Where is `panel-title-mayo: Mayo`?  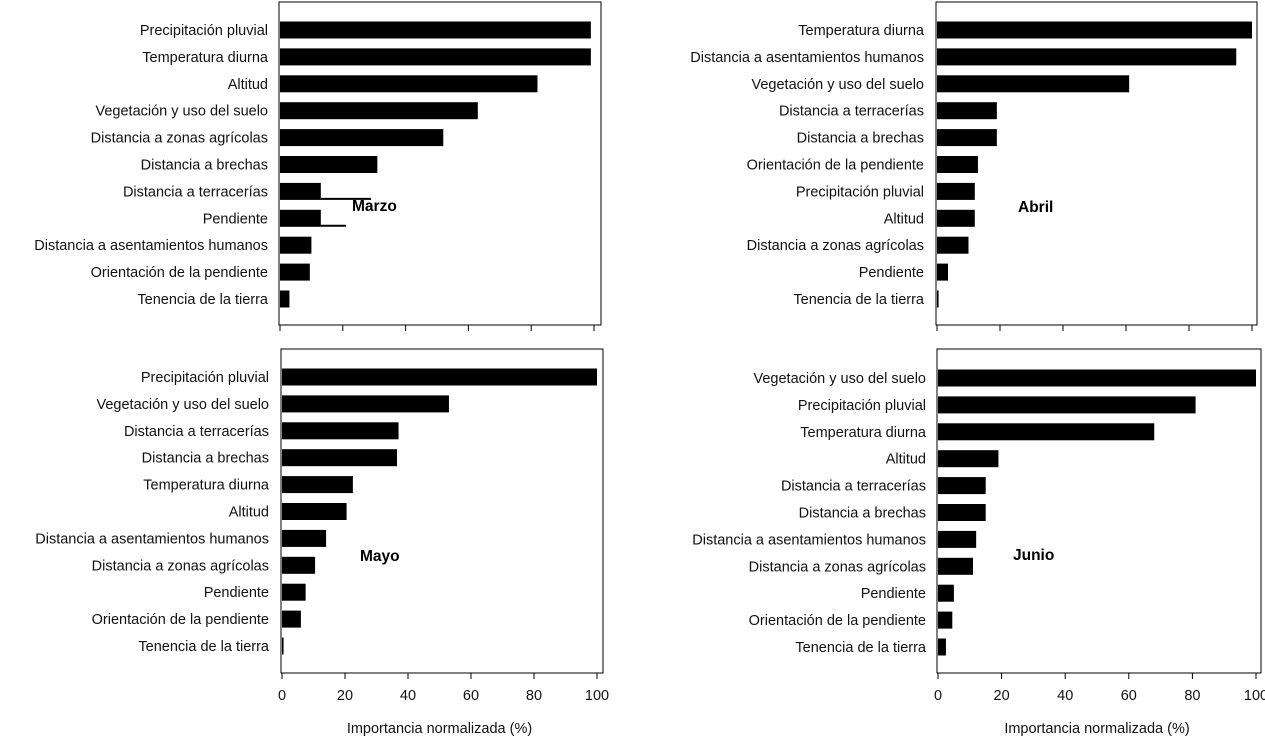 panel-title-mayo: Mayo is located at coordinates (380, 556).